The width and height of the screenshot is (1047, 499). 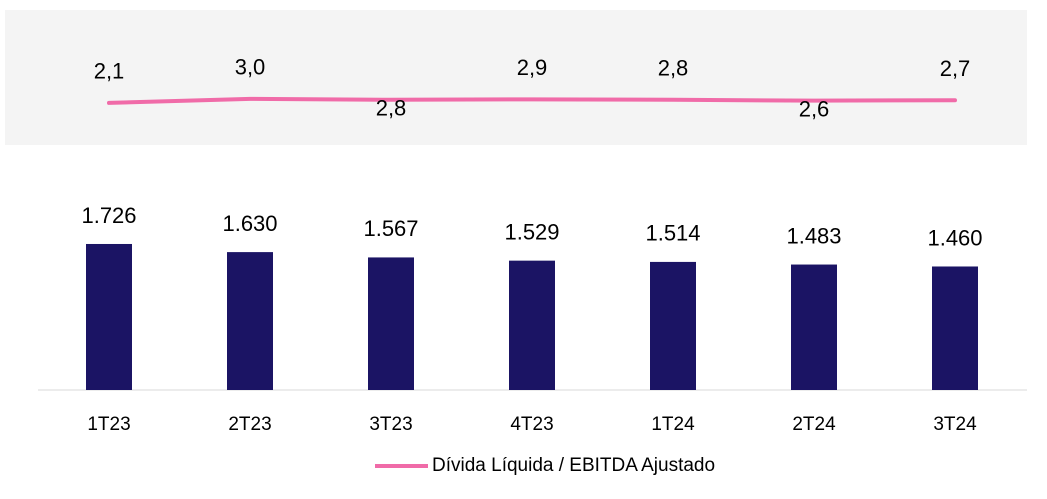 I want to click on x-tick-label: 1T23, so click(x=108, y=424).